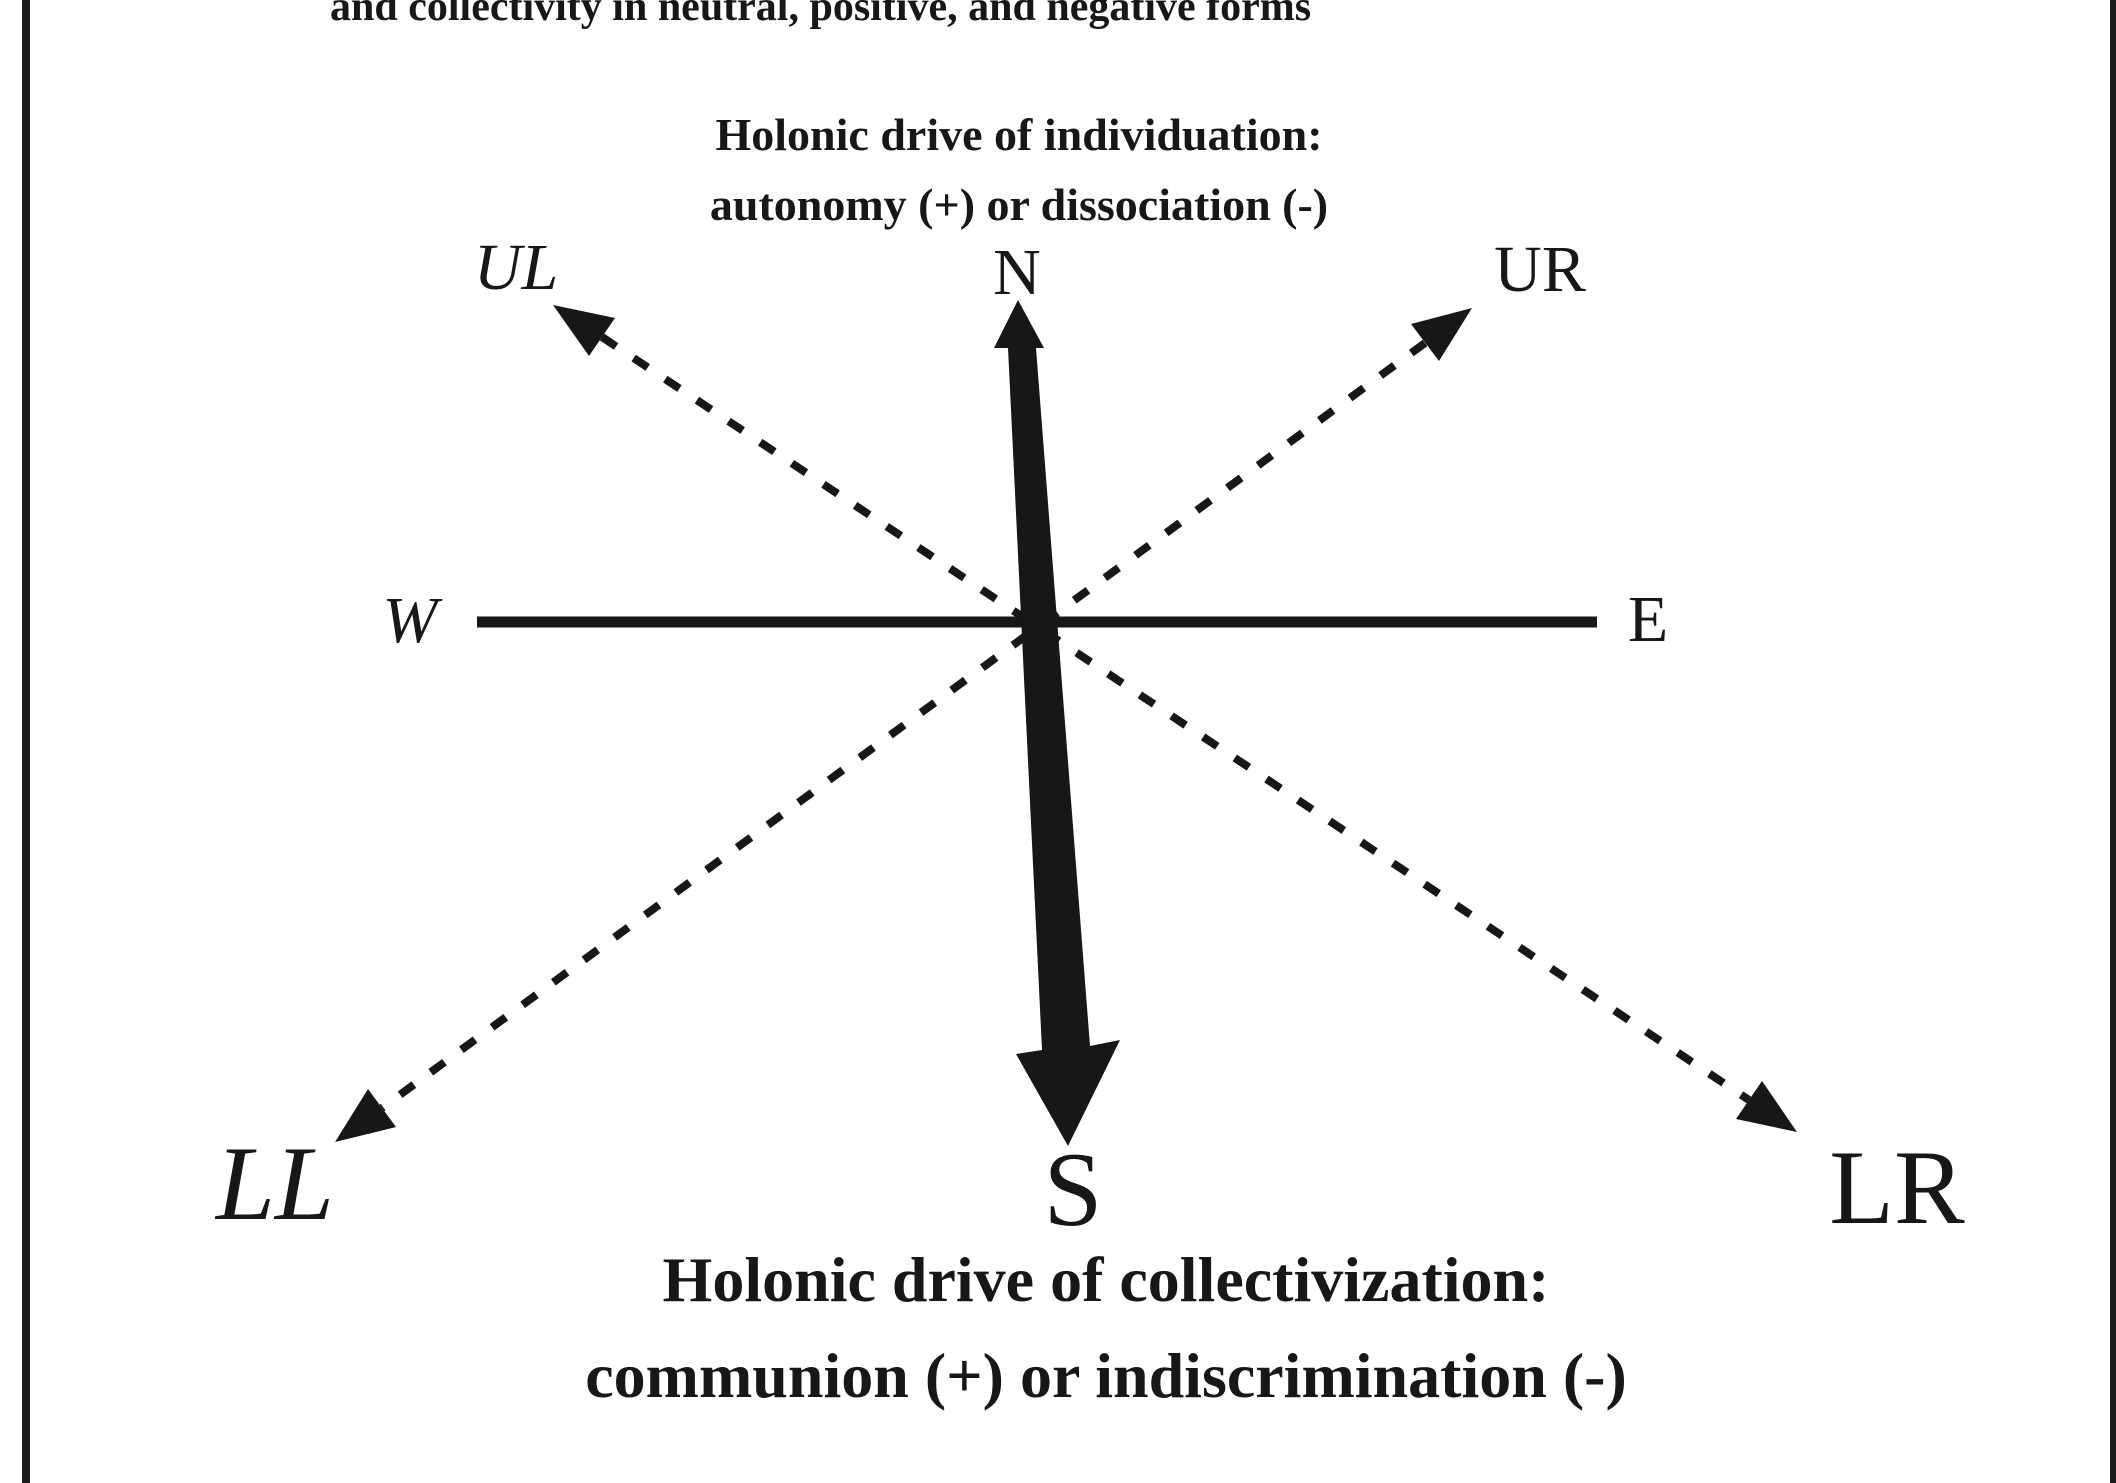  Describe the element at coordinates (1057, 723) in the screenshot. I see `north-south-thick-arrow` at that location.